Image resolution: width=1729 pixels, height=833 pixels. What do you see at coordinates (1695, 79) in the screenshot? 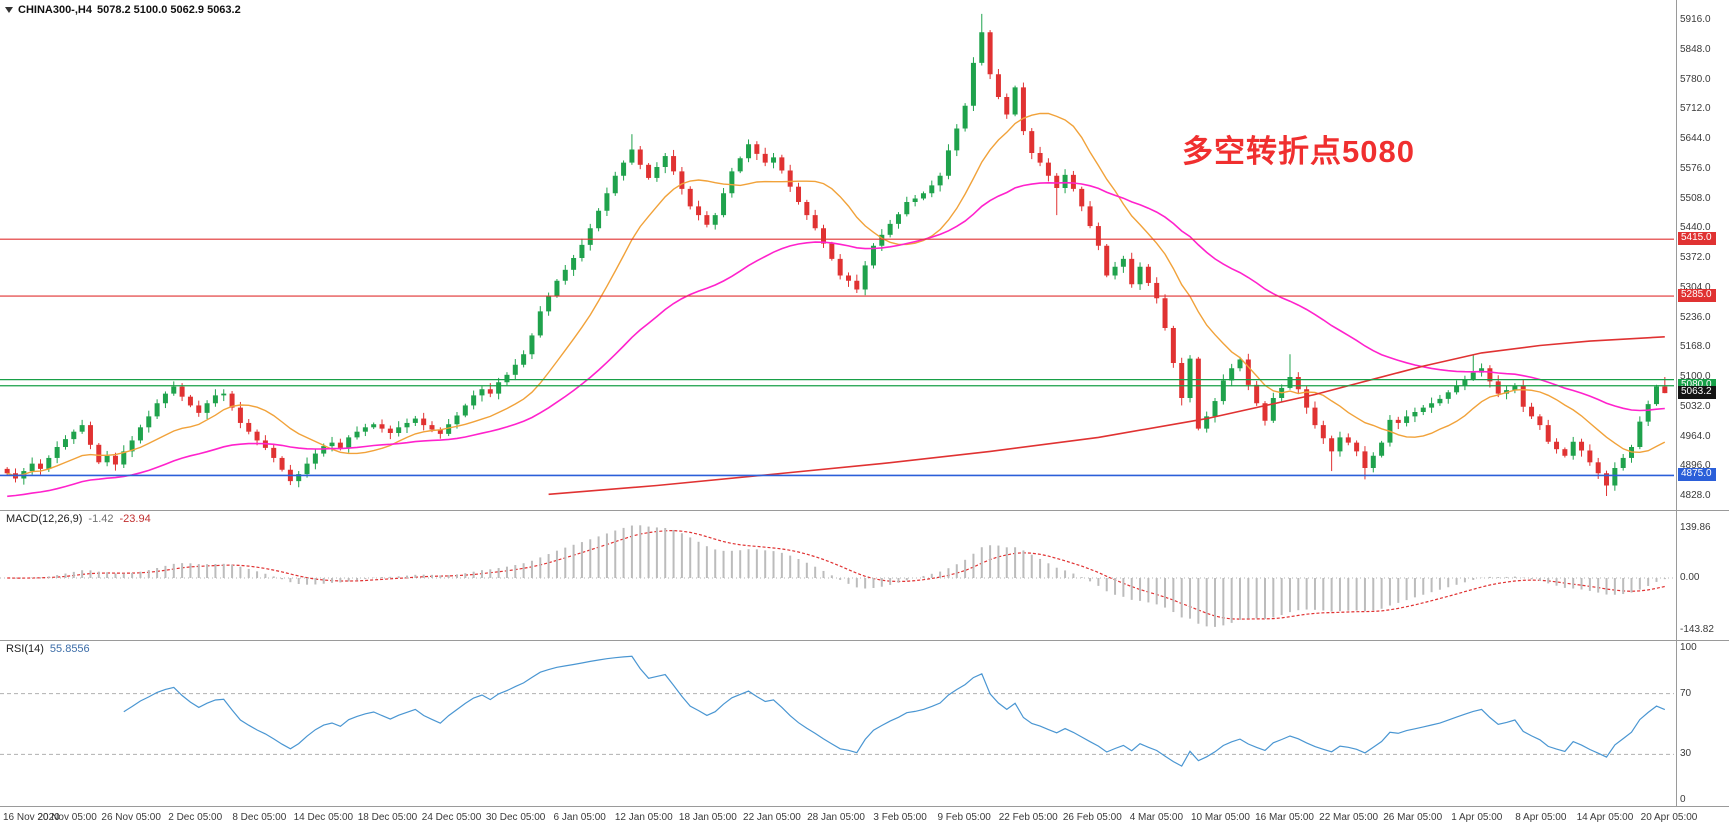
I see `price-axis-label: 5780.0` at bounding box center [1695, 79].